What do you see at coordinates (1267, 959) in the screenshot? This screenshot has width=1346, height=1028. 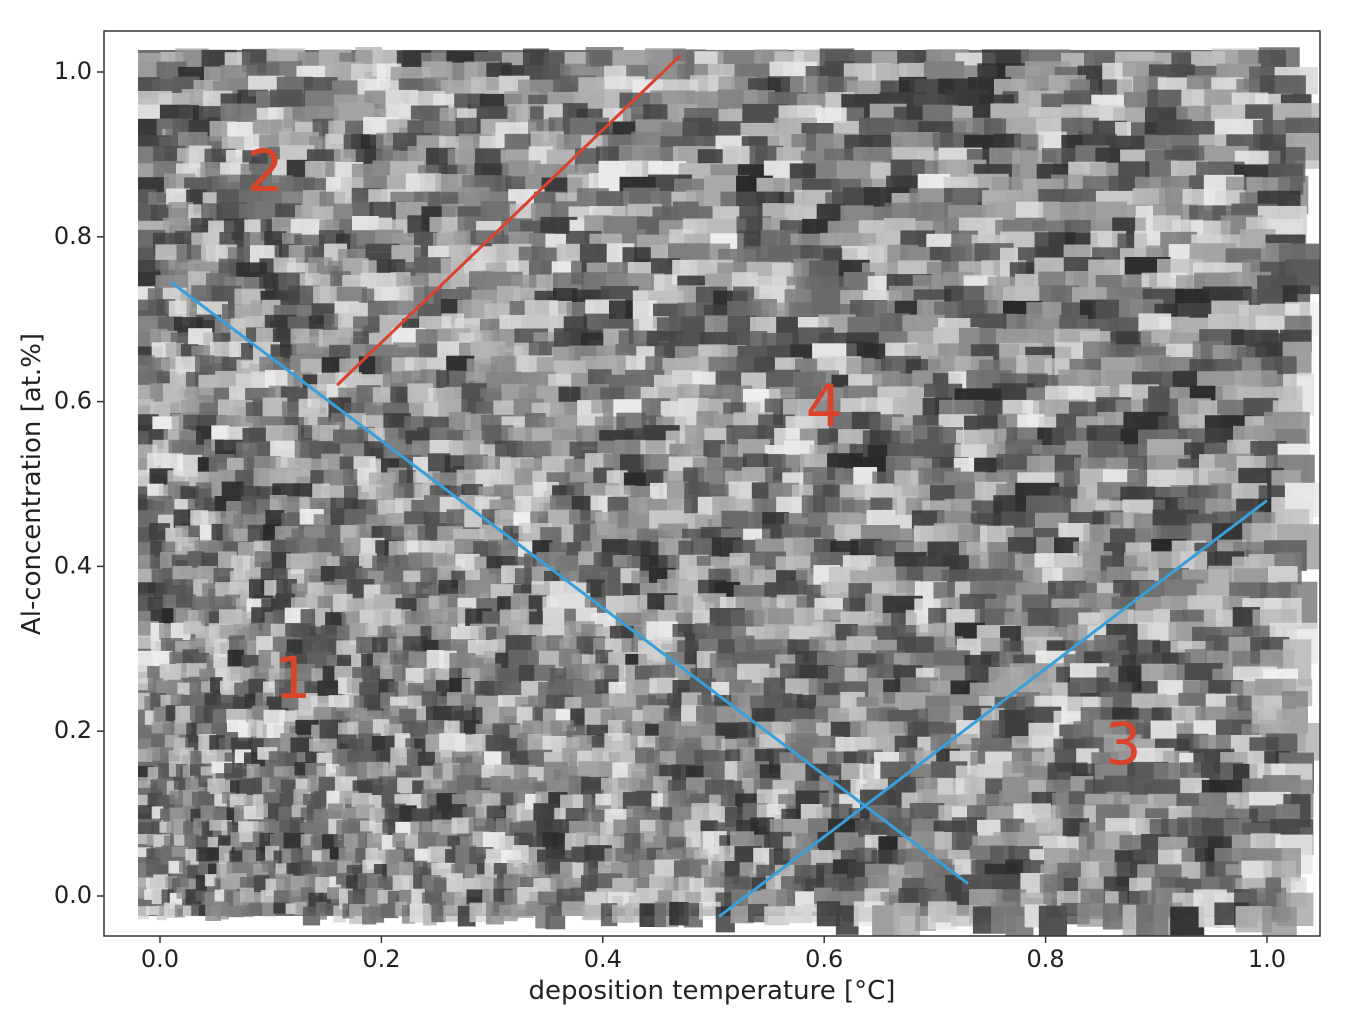 I see `x-tick-label: 1.0` at bounding box center [1267, 959].